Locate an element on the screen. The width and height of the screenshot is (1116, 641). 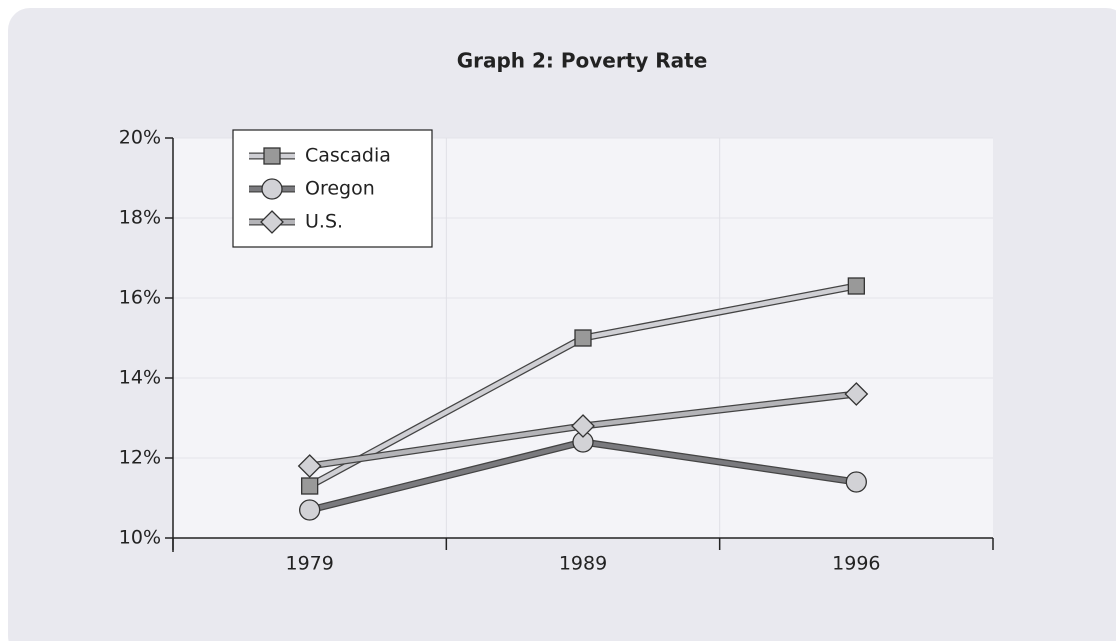
y-tick-label: 12% is located at coordinates (140, 458).